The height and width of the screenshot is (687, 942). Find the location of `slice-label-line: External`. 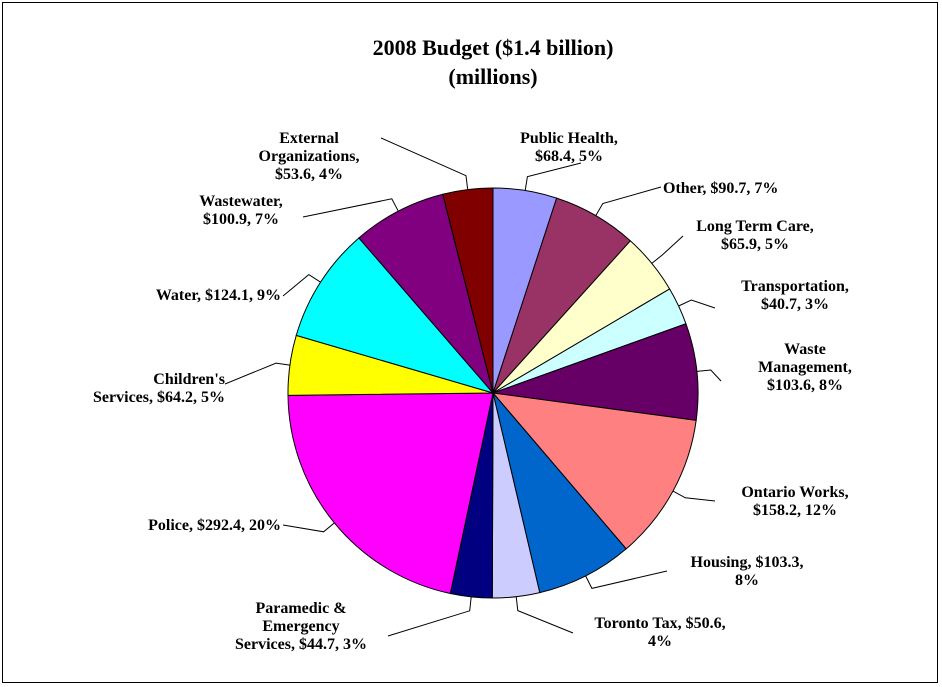

slice-label-line: External is located at coordinates (309, 138).